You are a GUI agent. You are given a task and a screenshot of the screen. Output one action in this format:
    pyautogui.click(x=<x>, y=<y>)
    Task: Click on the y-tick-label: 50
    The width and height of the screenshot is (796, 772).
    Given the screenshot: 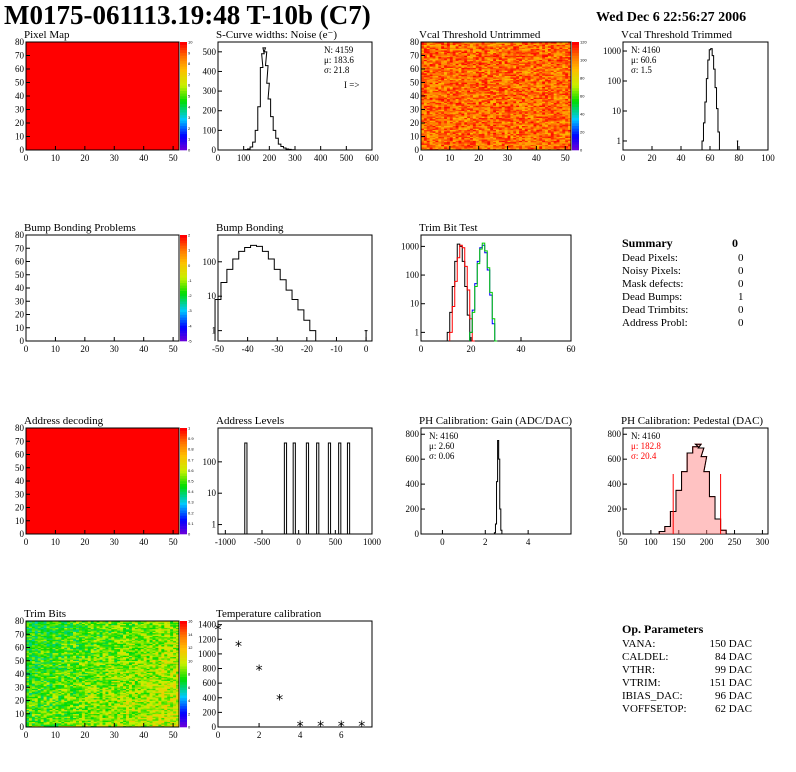 What is the action you would take?
    pyautogui.click(x=20, y=275)
    